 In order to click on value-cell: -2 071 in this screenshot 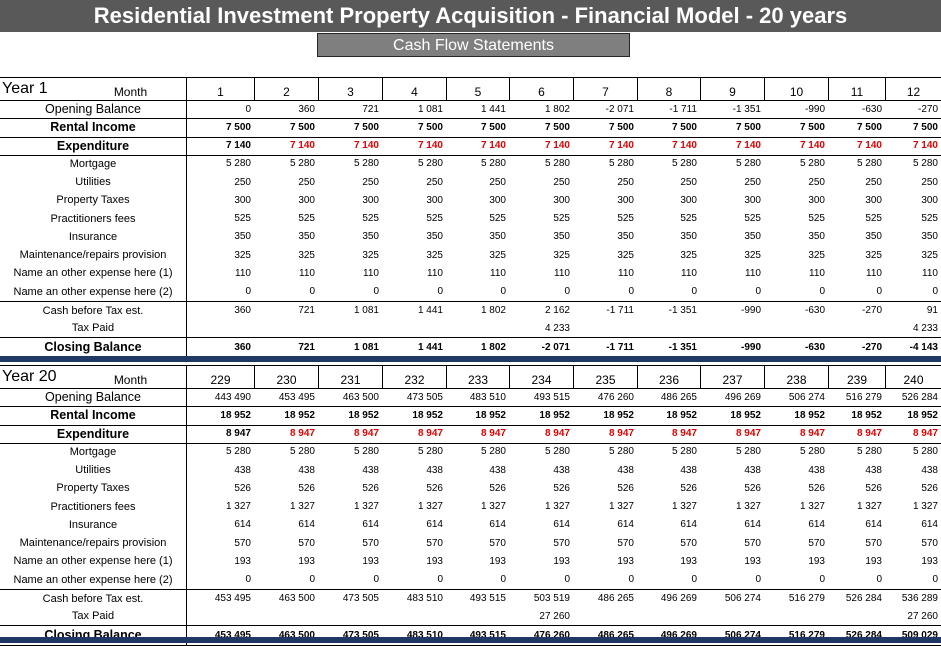, I will do `click(555, 347)`.